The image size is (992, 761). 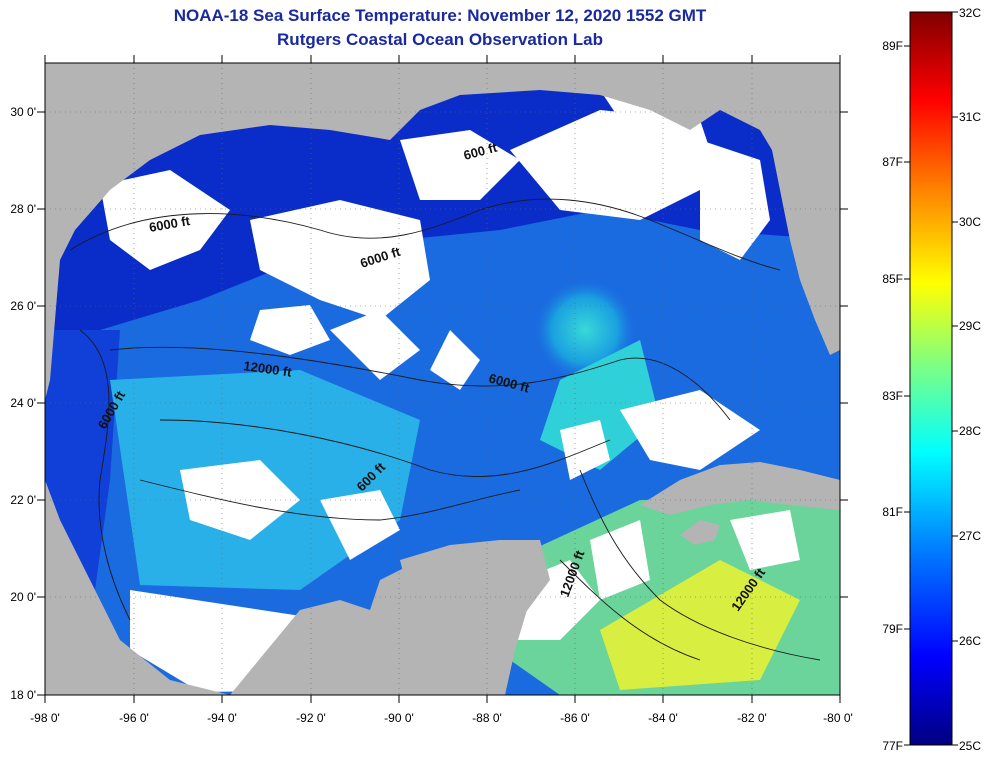 What do you see at coordinates (487, 718) in the screenshot?
I see `lon-tick-label: -88 0'` at bounding box center [487, 718].